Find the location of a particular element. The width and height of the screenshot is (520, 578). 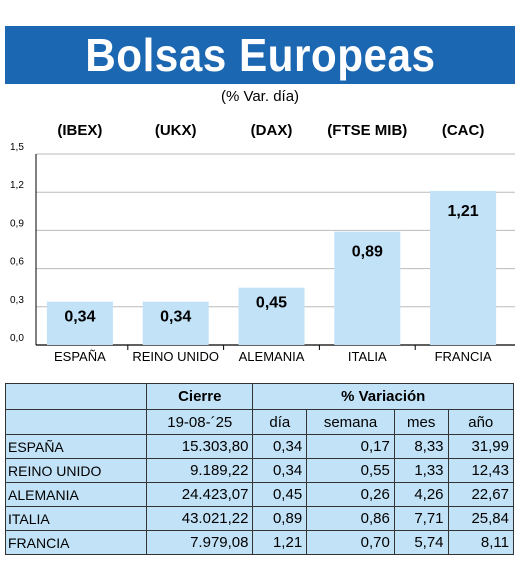

table-row: FRANCIA 7.979,08 1,21 0,70 5,74 8,11 is located at coordinates (259, 542).